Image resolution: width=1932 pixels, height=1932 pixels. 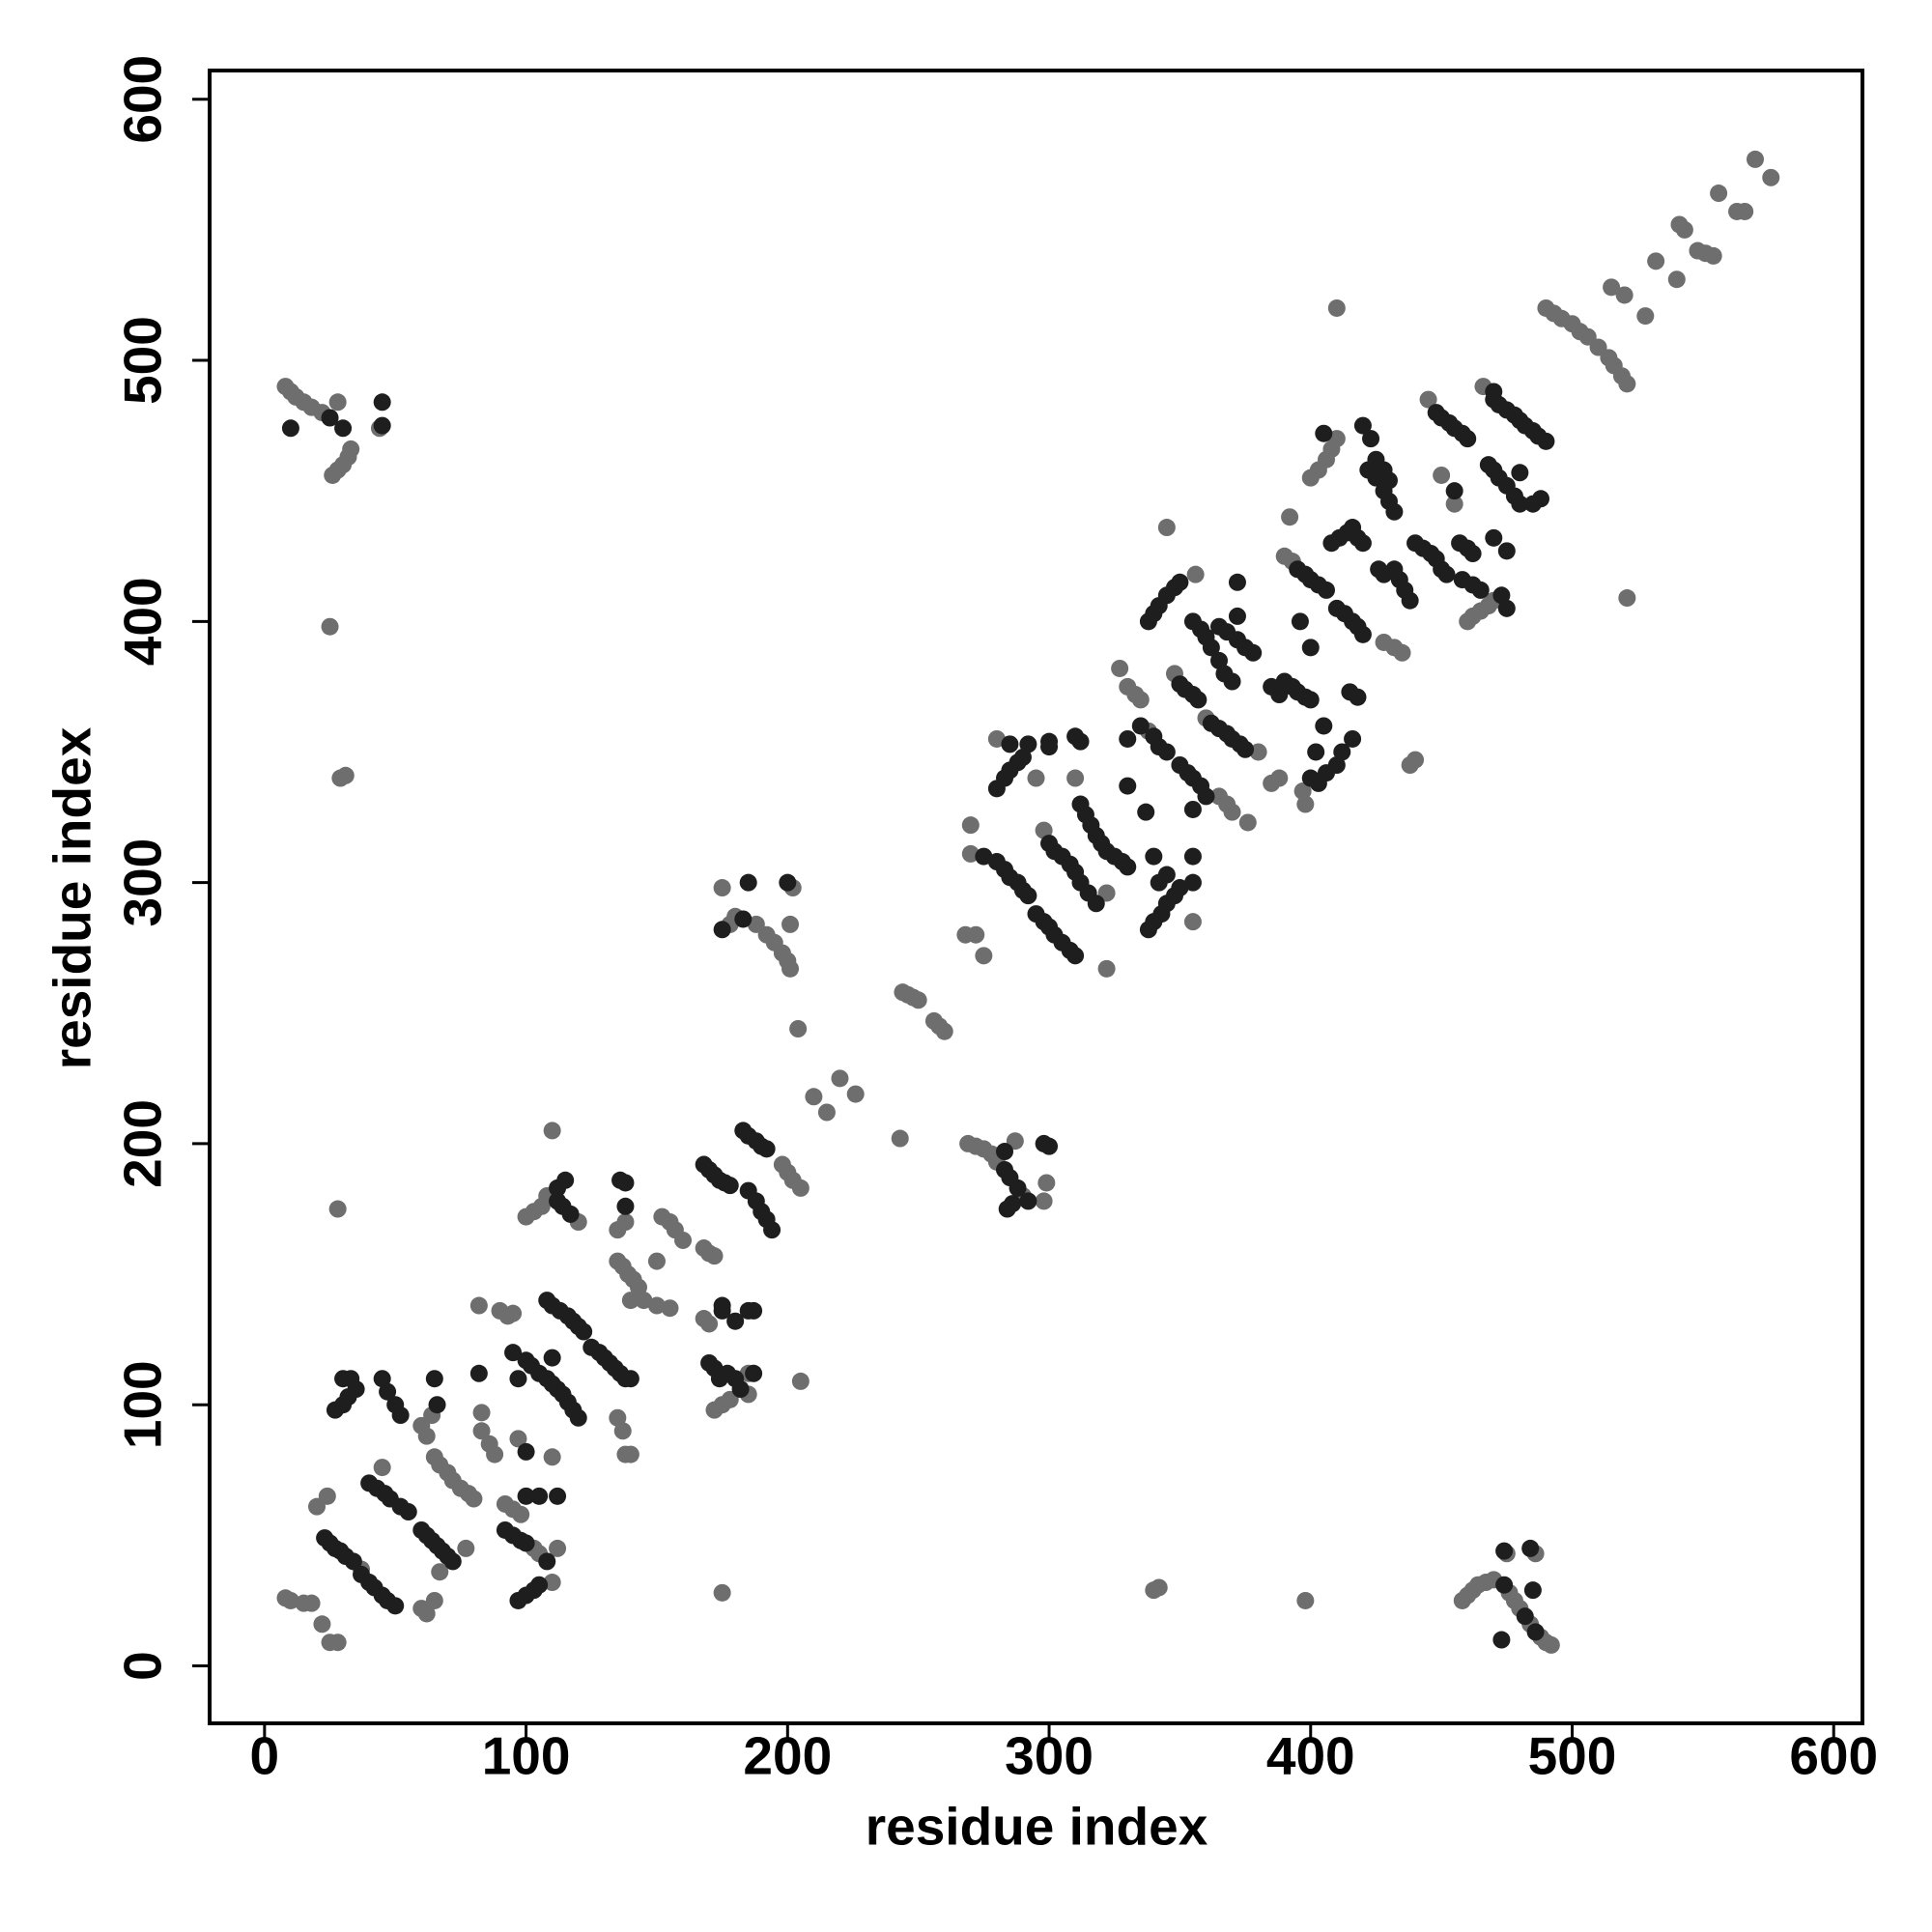 I want to click on x-tick-label: 100, so click(x=526, y=1756).